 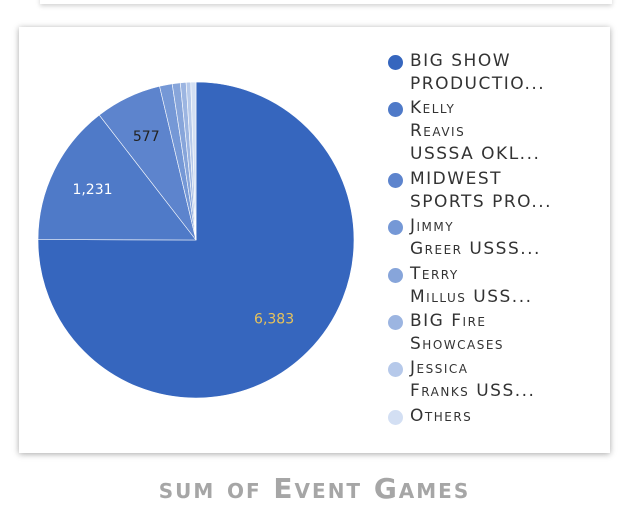 What do you see at coordinates (274, 319) in the screenshot?
I see `slice-value-label-1: 6,383` at bounding box center [274, 319].